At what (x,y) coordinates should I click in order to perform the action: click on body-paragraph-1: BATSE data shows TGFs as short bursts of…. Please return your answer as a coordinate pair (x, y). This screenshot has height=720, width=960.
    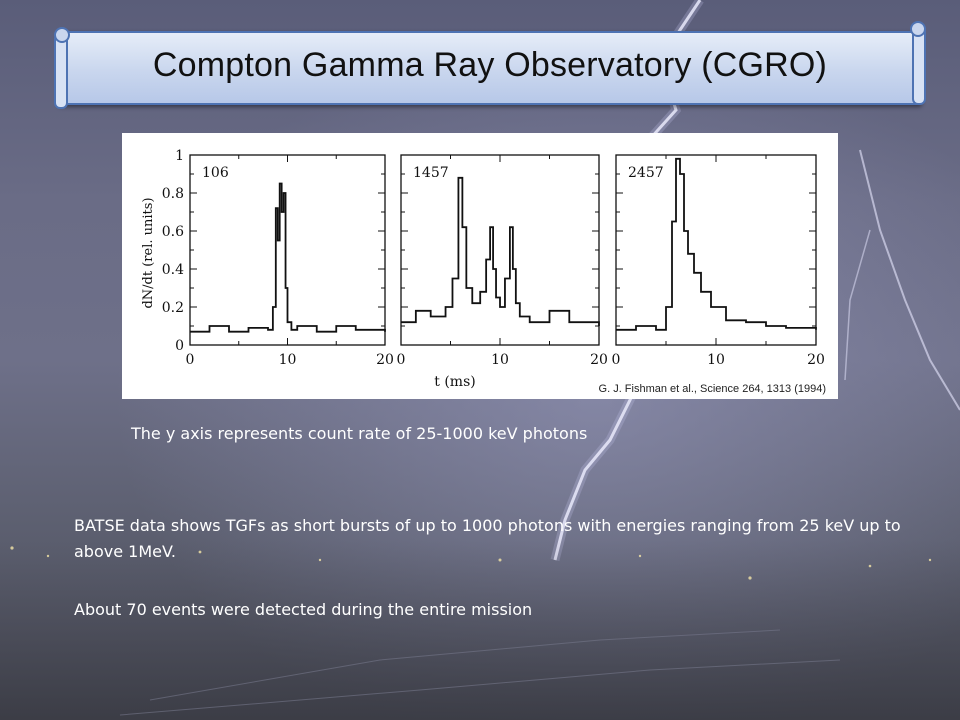
    Looking at the image, I should click on (487, 538).